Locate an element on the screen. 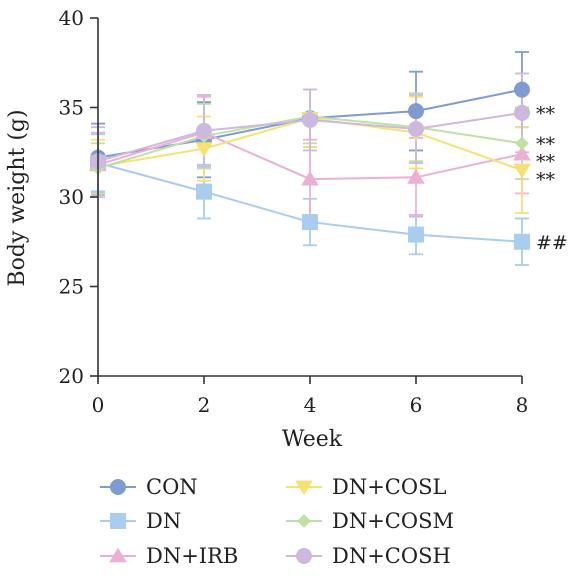  x-tick-label: 8 is located at coordinates (522, 405).